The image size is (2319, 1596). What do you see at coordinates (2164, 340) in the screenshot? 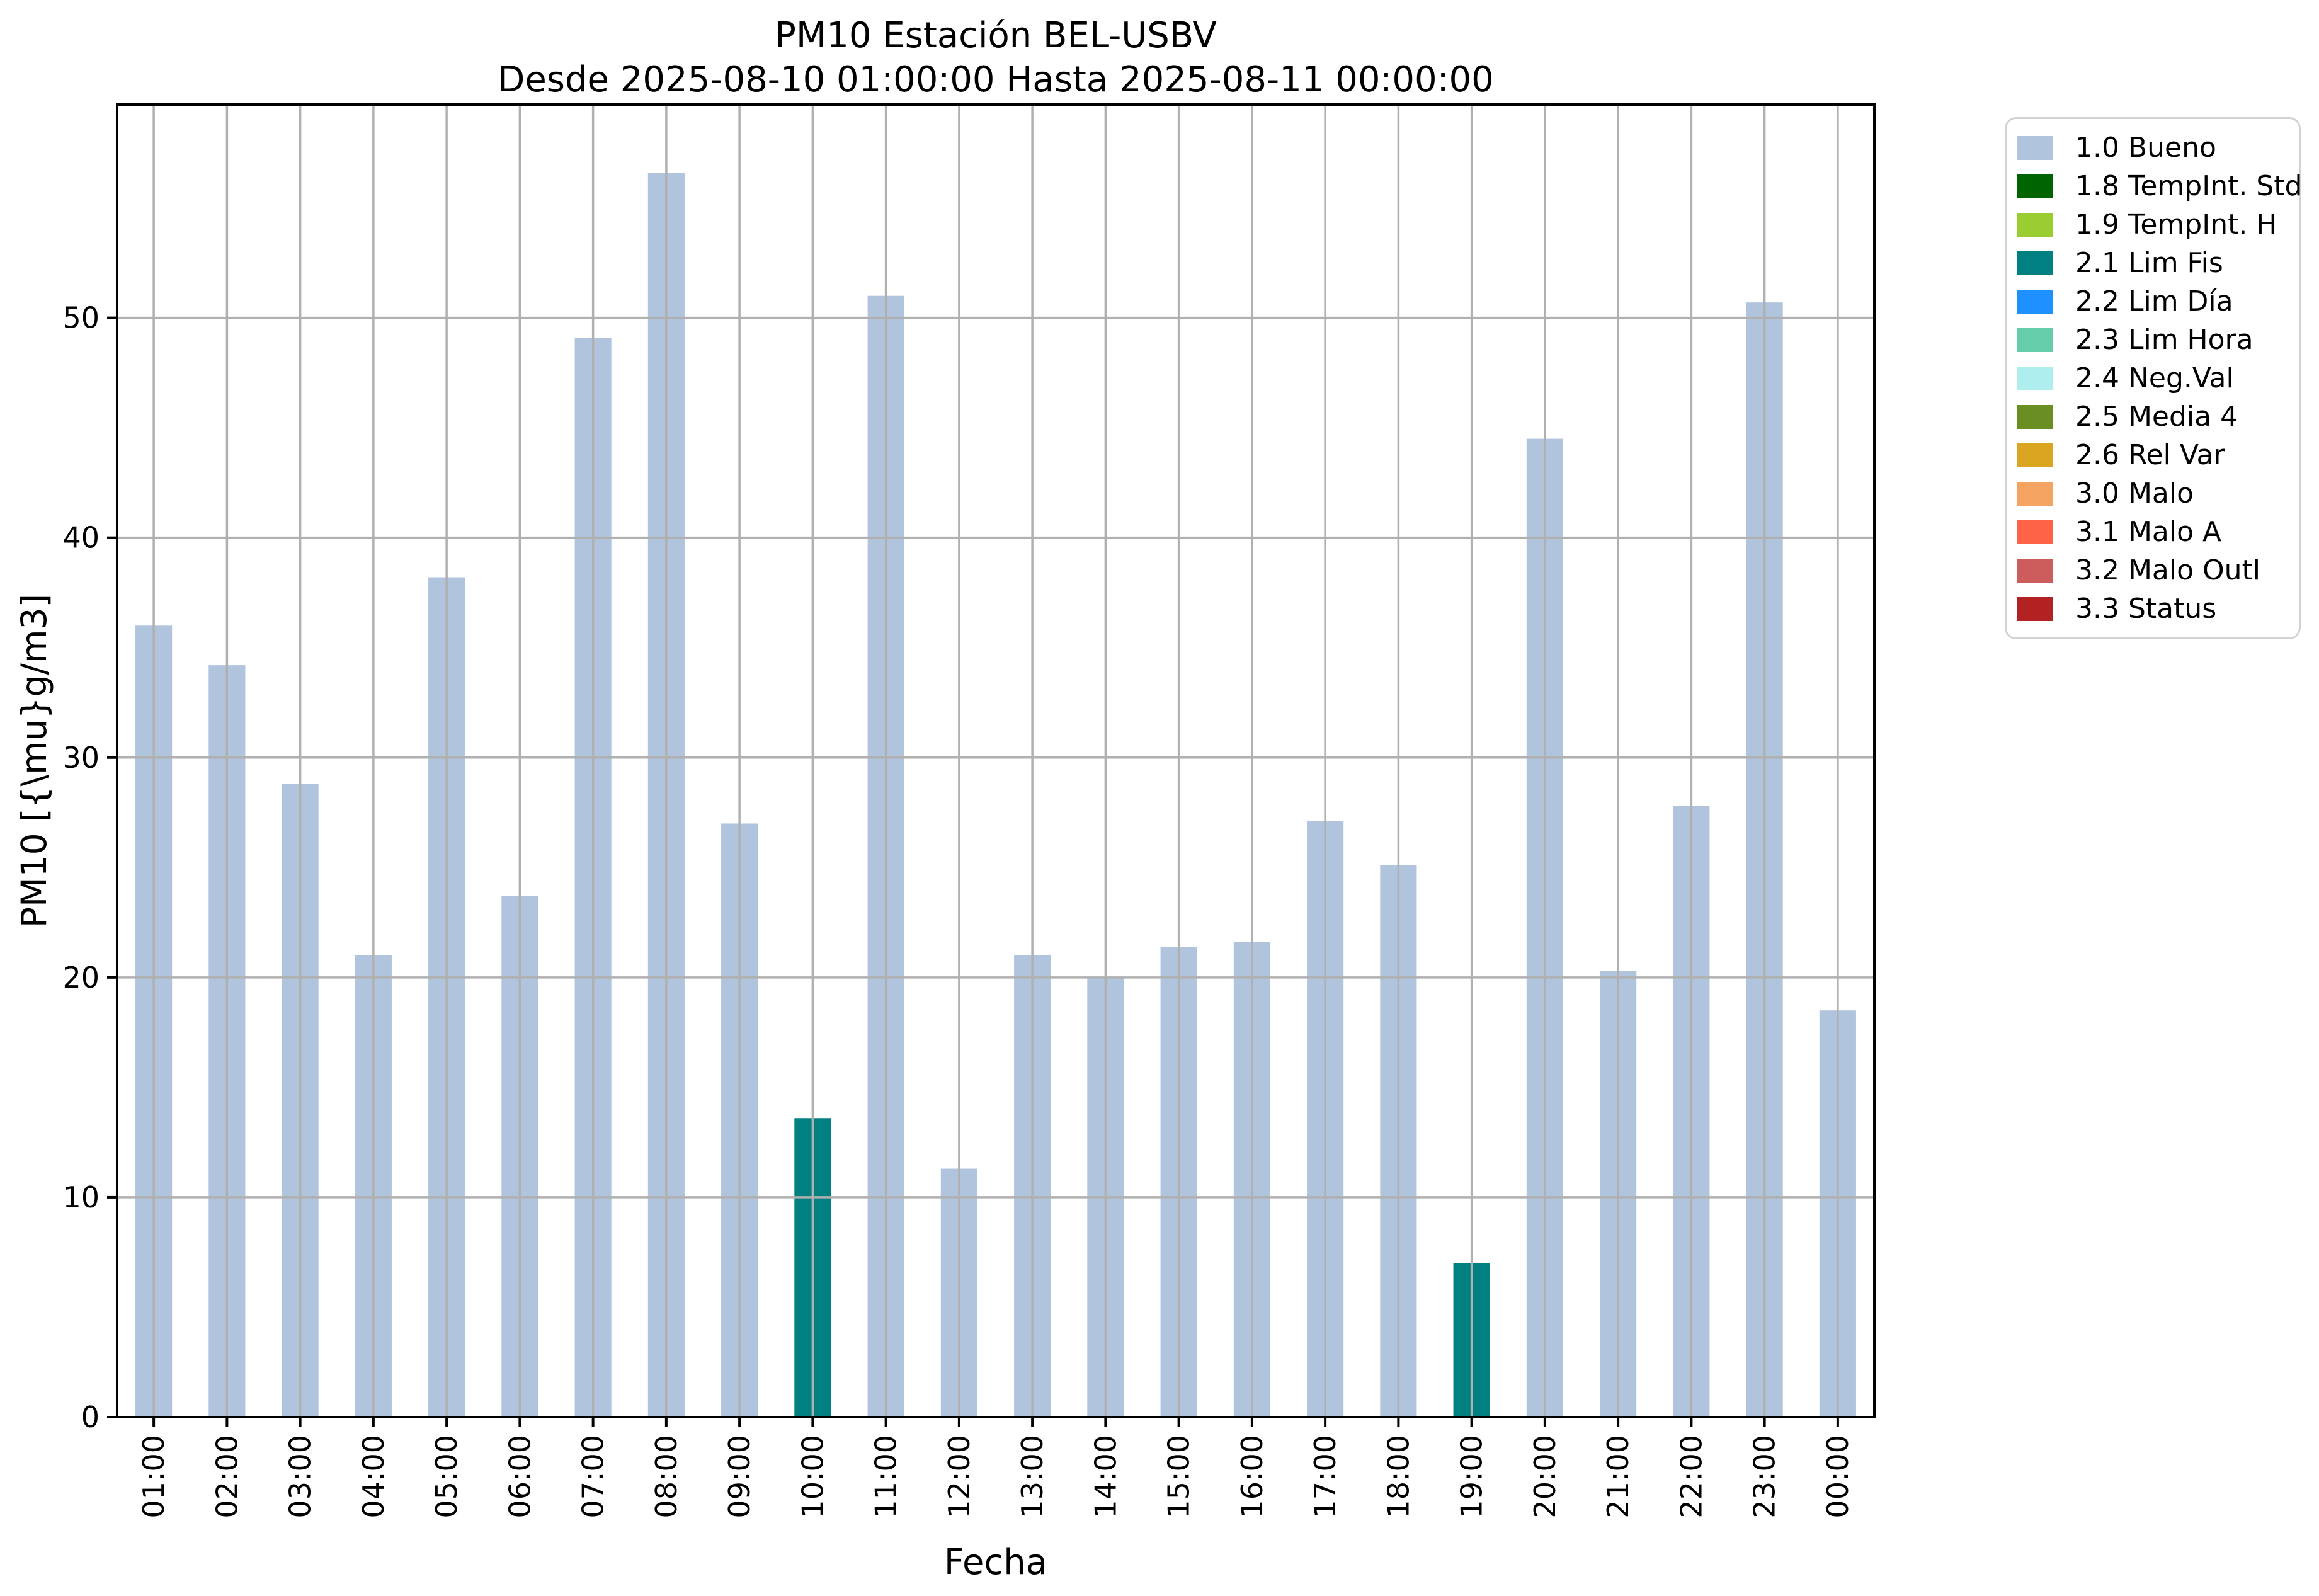
I see `legend-label-5: 2.3 Lim Hora` at bounding box center [2164, 340].